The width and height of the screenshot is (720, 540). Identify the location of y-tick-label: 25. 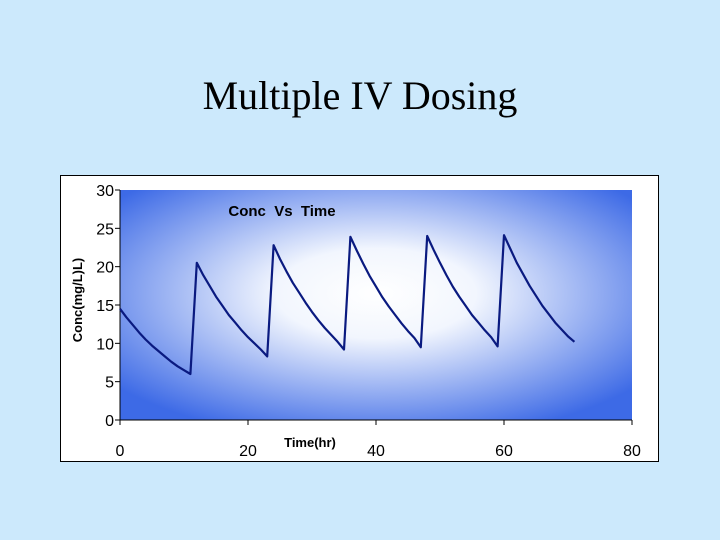
(105, 229).